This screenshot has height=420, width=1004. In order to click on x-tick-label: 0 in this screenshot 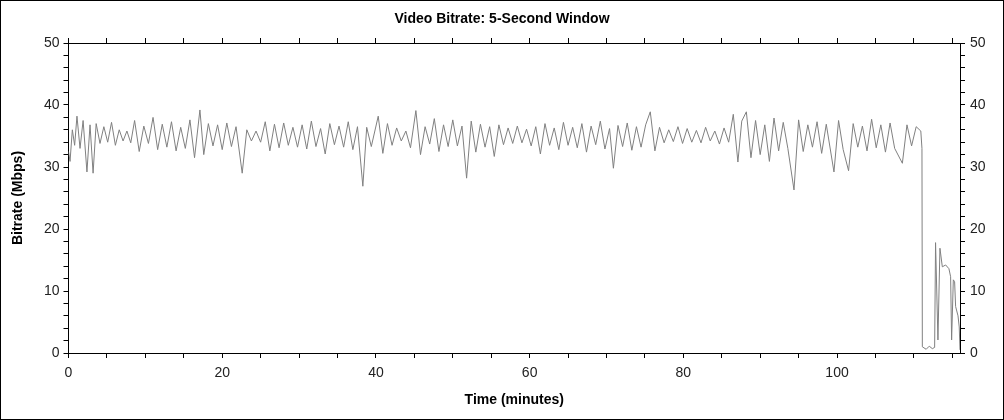, I will do `click(68, 372)`.